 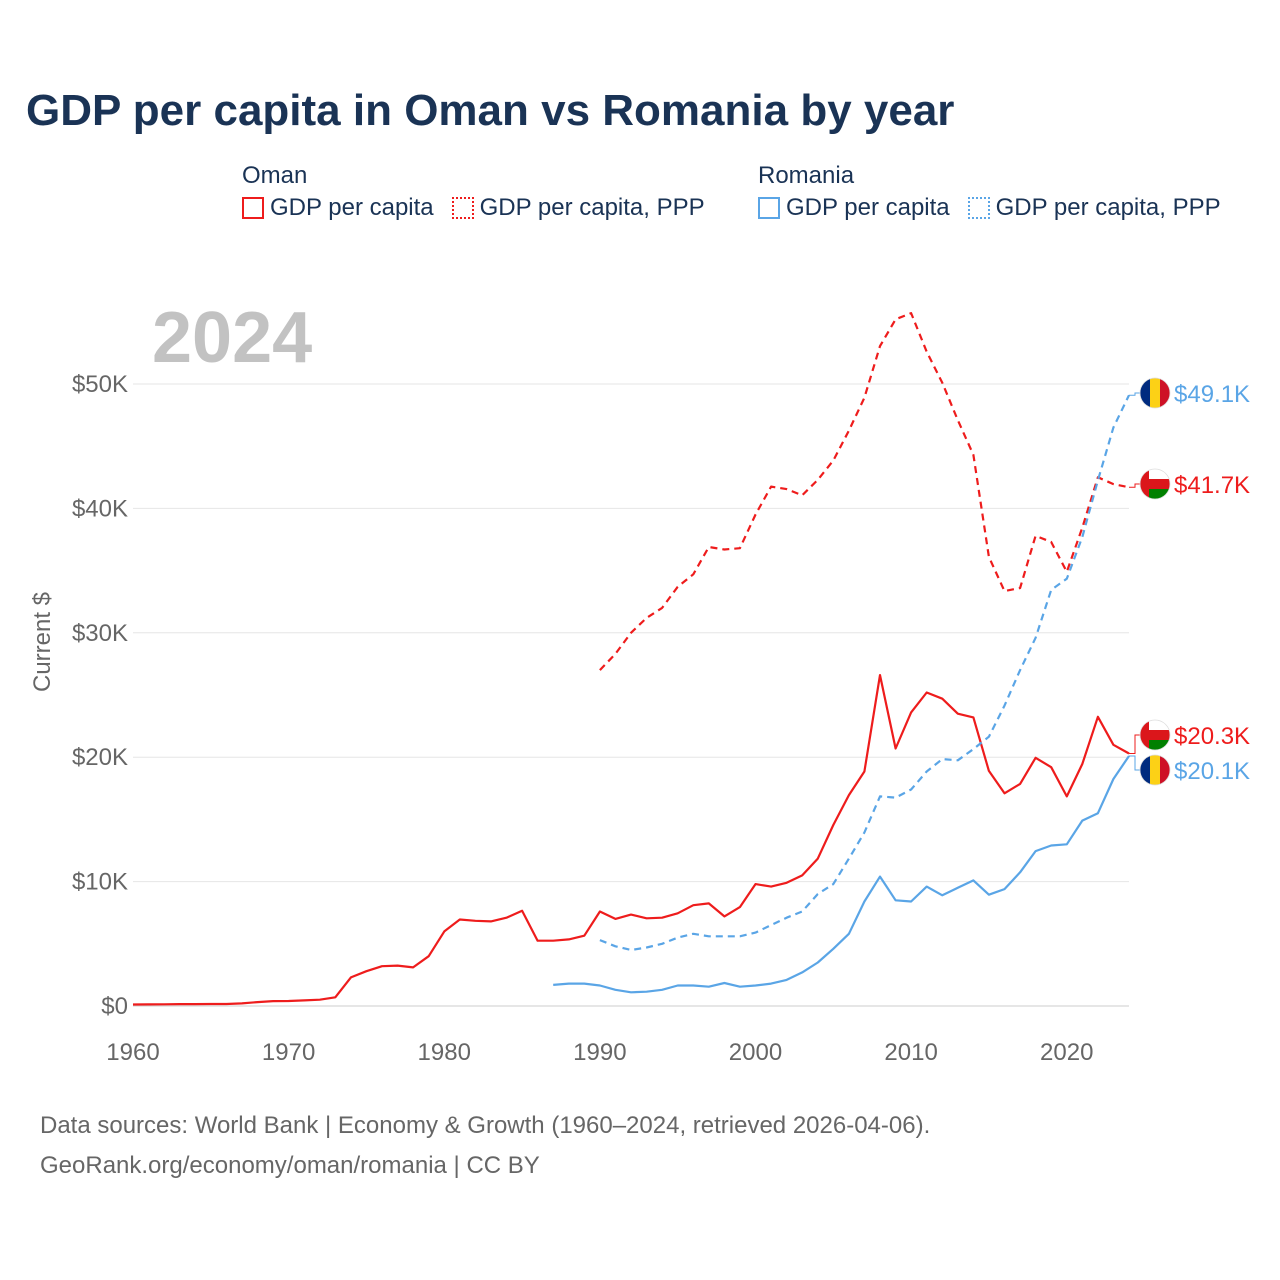 I want to click on legend-item-romania-gdp: GDP per capita, so click(x=854, y=208).